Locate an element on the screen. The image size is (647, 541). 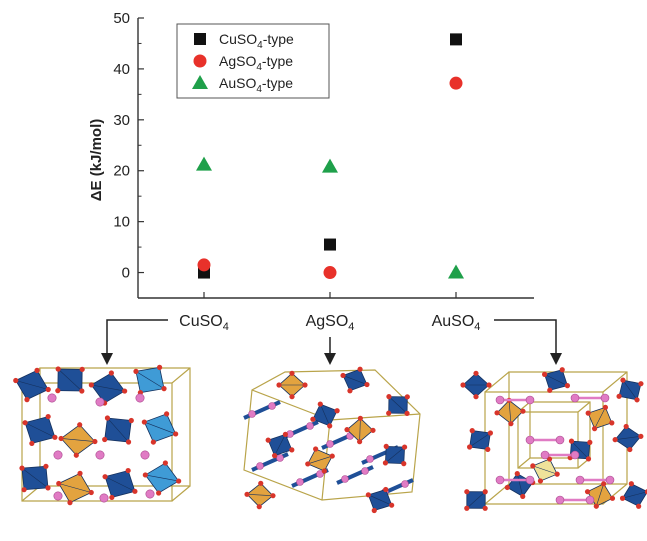
point-square-auso4 is located at coordinates (456, 39).